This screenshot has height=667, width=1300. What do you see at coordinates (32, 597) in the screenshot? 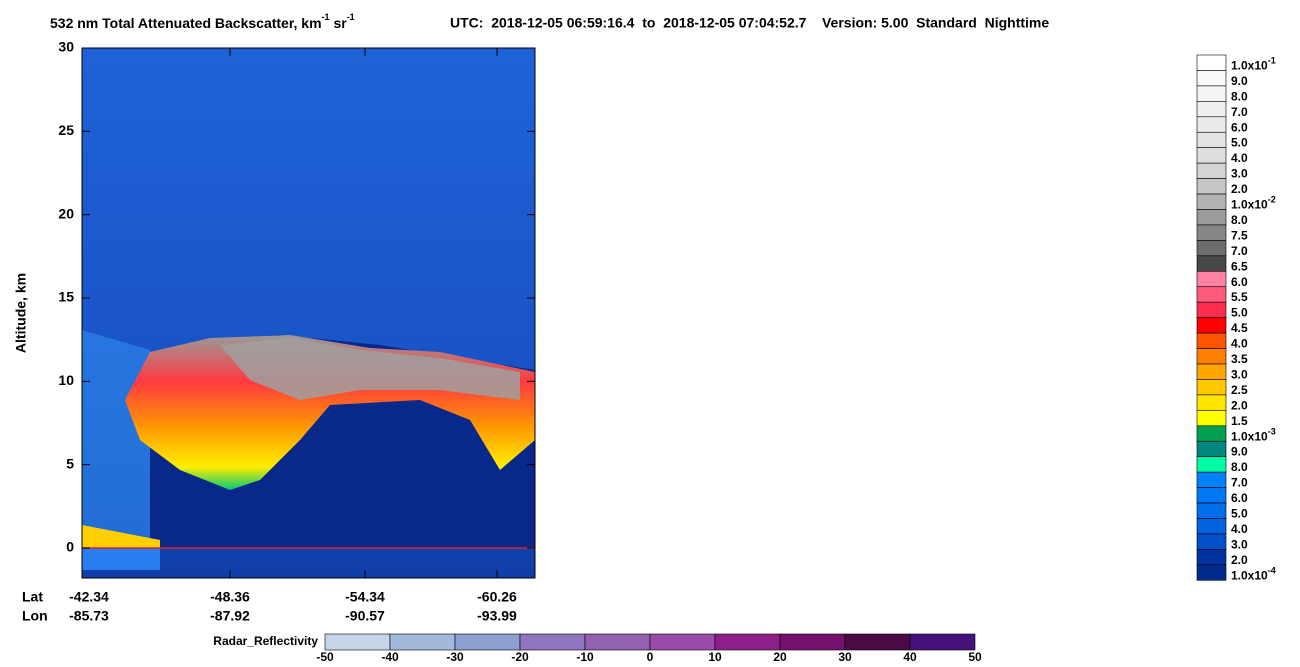
I see `lat-label: Lat` at bounding box center [32, 597].